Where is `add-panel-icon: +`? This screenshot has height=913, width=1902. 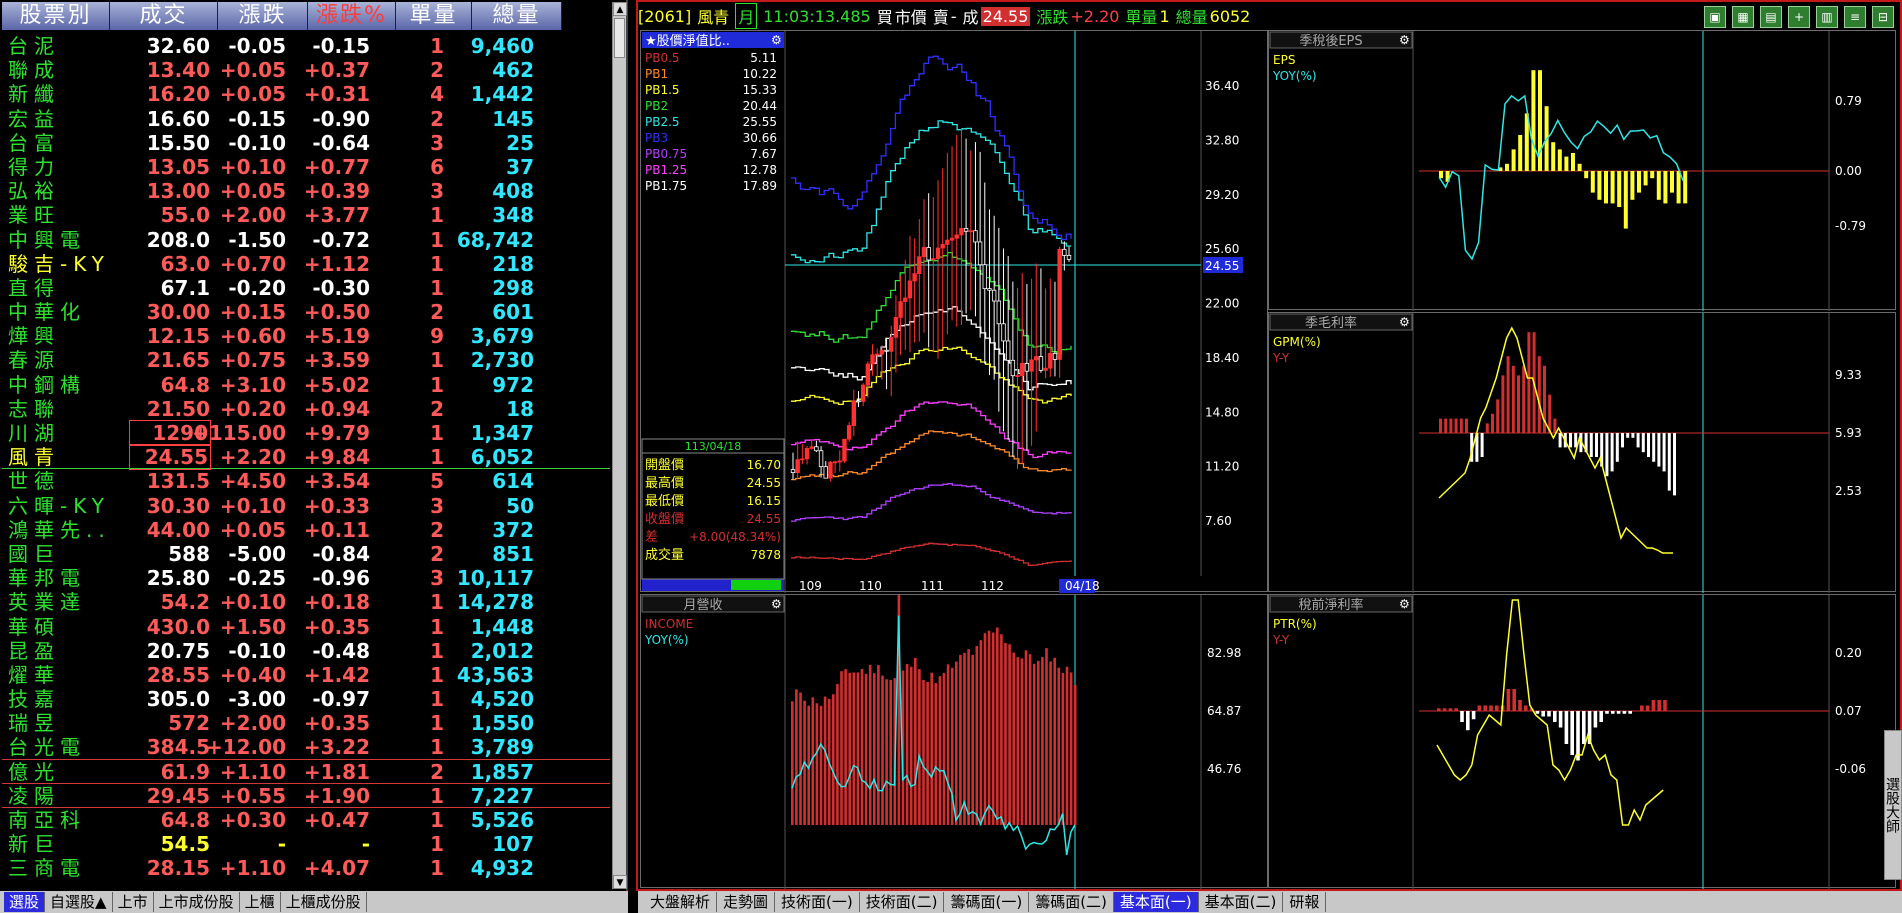 add-panel-icon: + is located at coordinates (1799, 17).